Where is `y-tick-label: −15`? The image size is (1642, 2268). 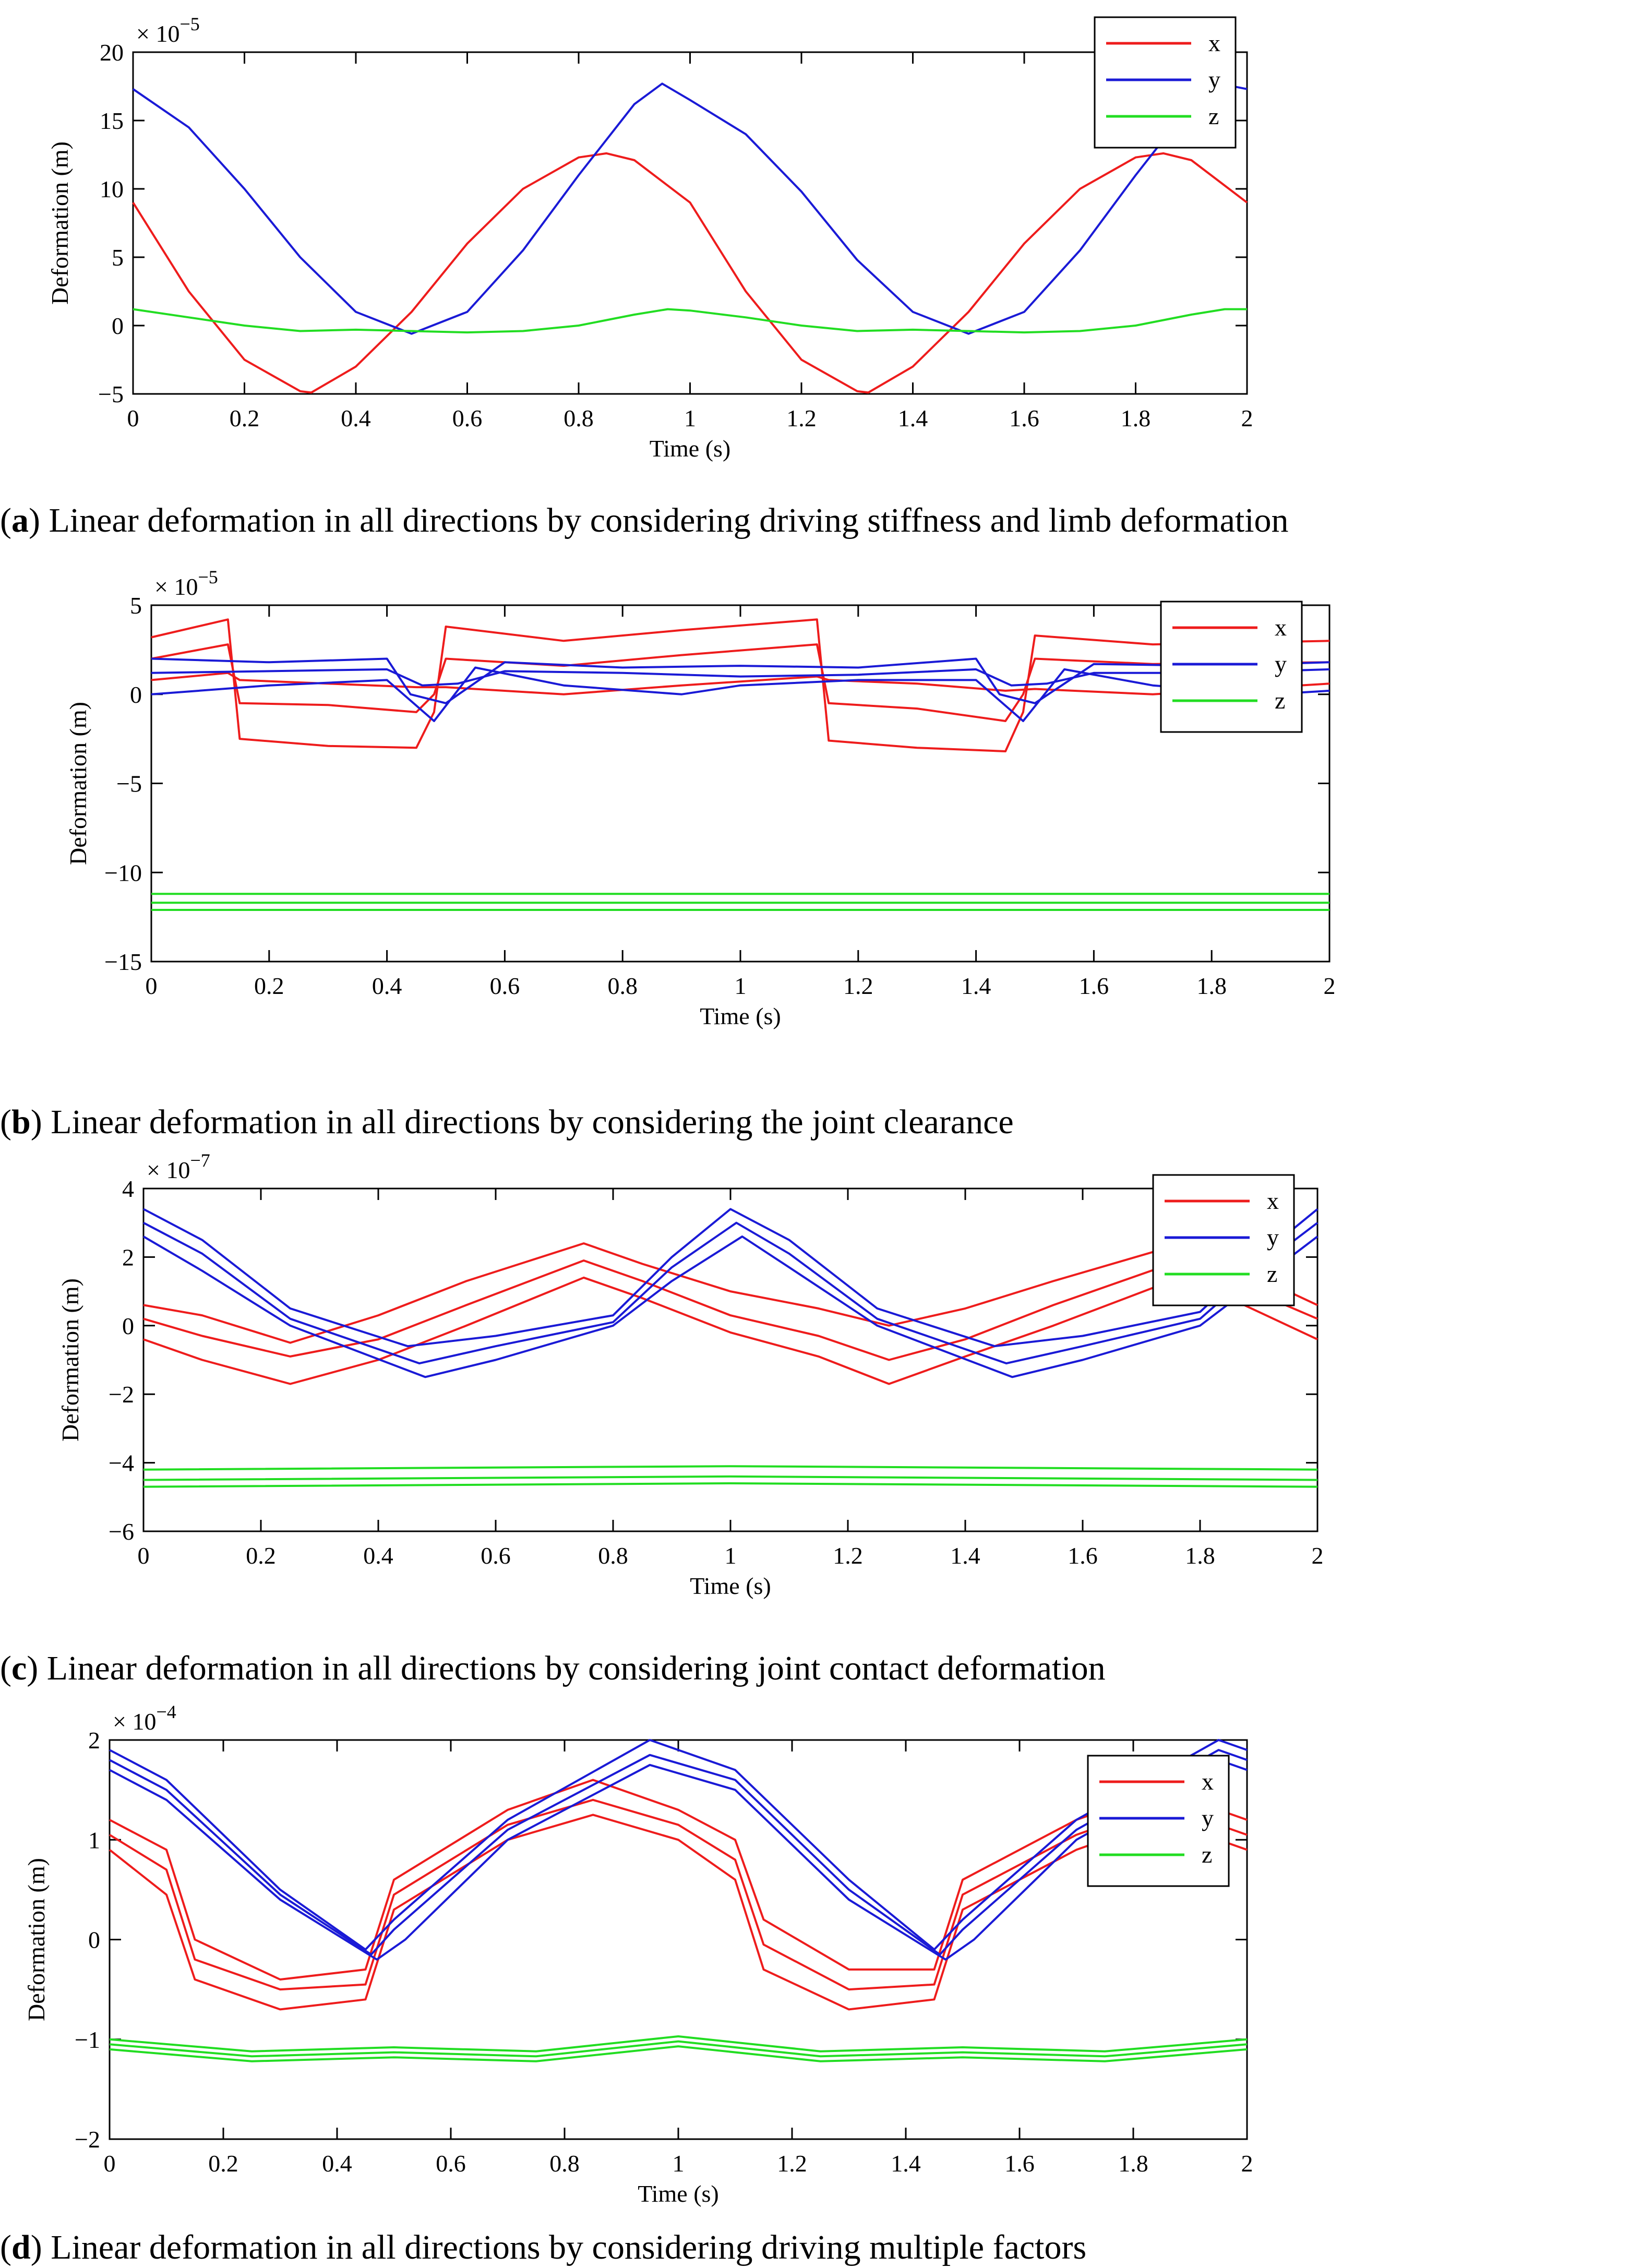
y-tick-label: −15 is located at coordinates (123, 962).